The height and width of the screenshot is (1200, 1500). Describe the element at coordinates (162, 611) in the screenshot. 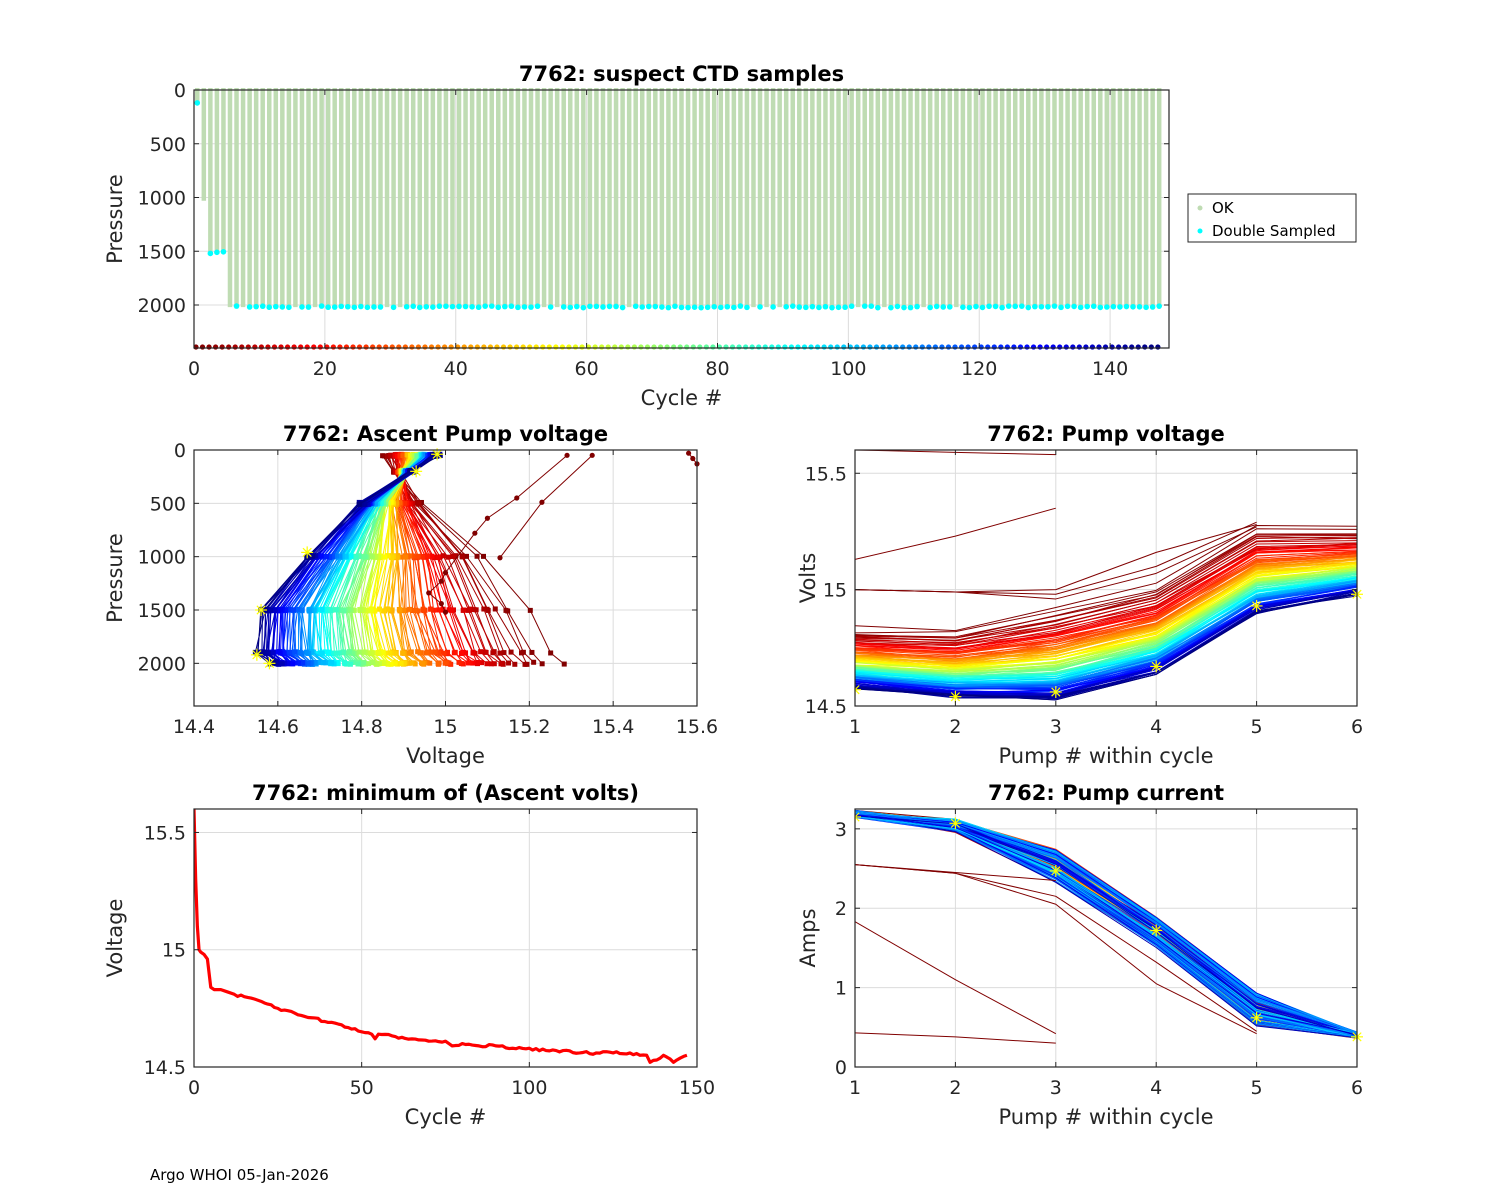

I see `y-tick-label: 1500` at that location.